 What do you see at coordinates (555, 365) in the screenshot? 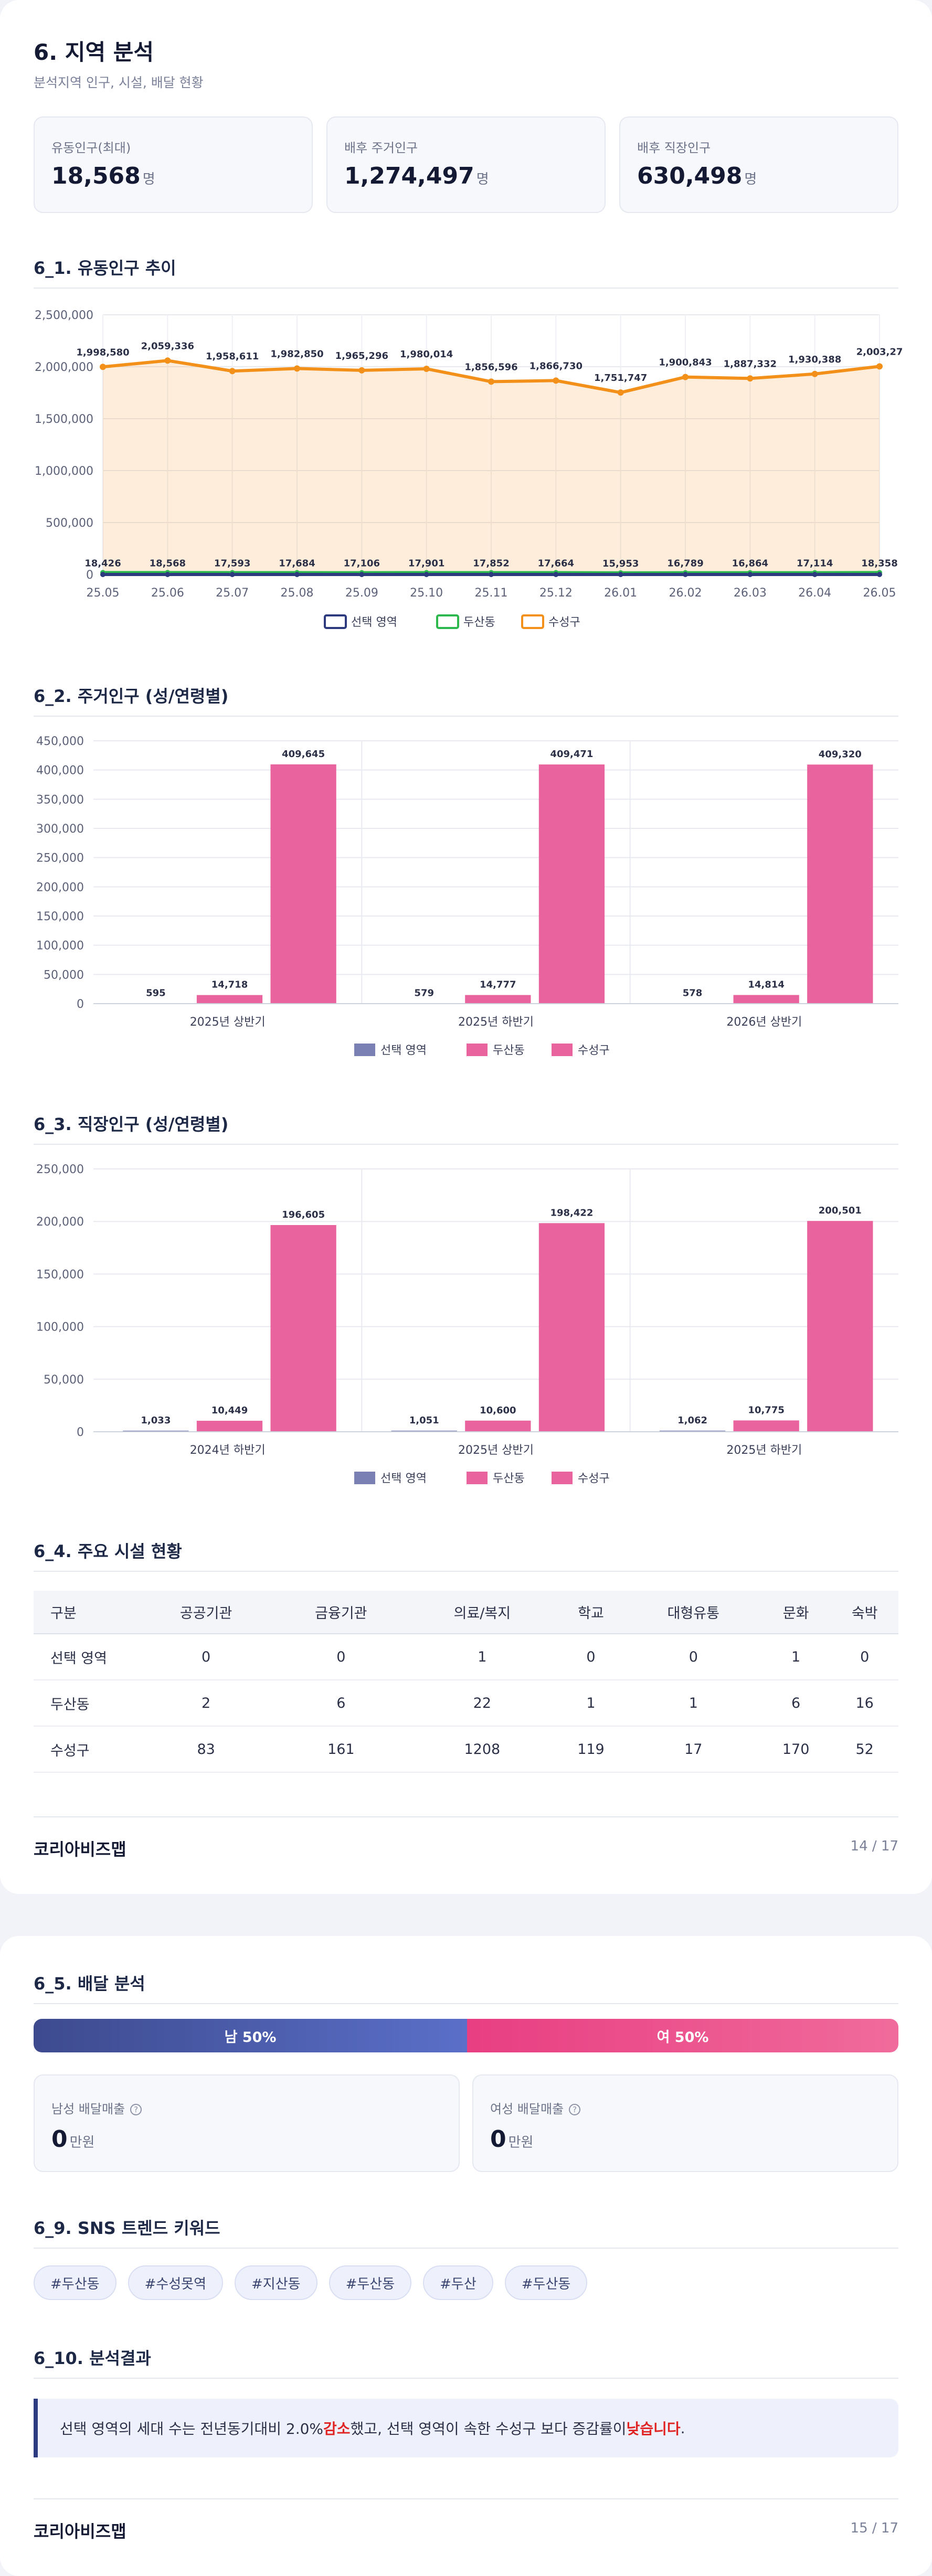
I see `data-label: 1,866,730` at bounding box center [555, 365].